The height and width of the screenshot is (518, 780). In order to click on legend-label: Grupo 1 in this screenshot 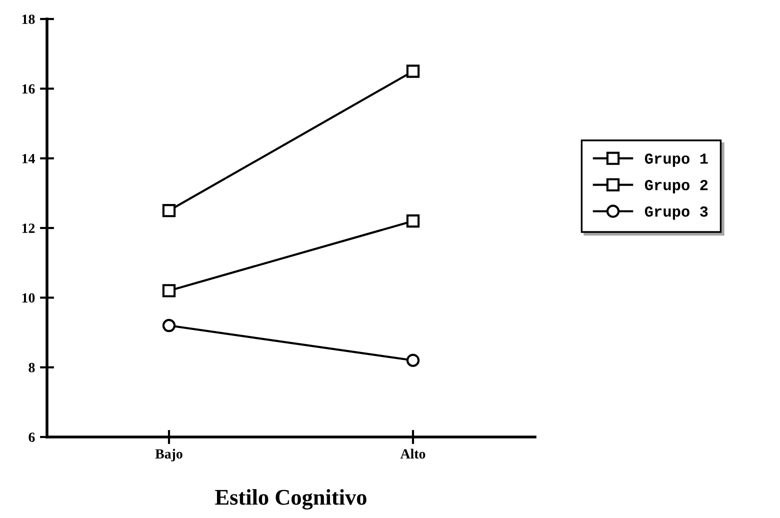, I will do `click(676, 160)`.